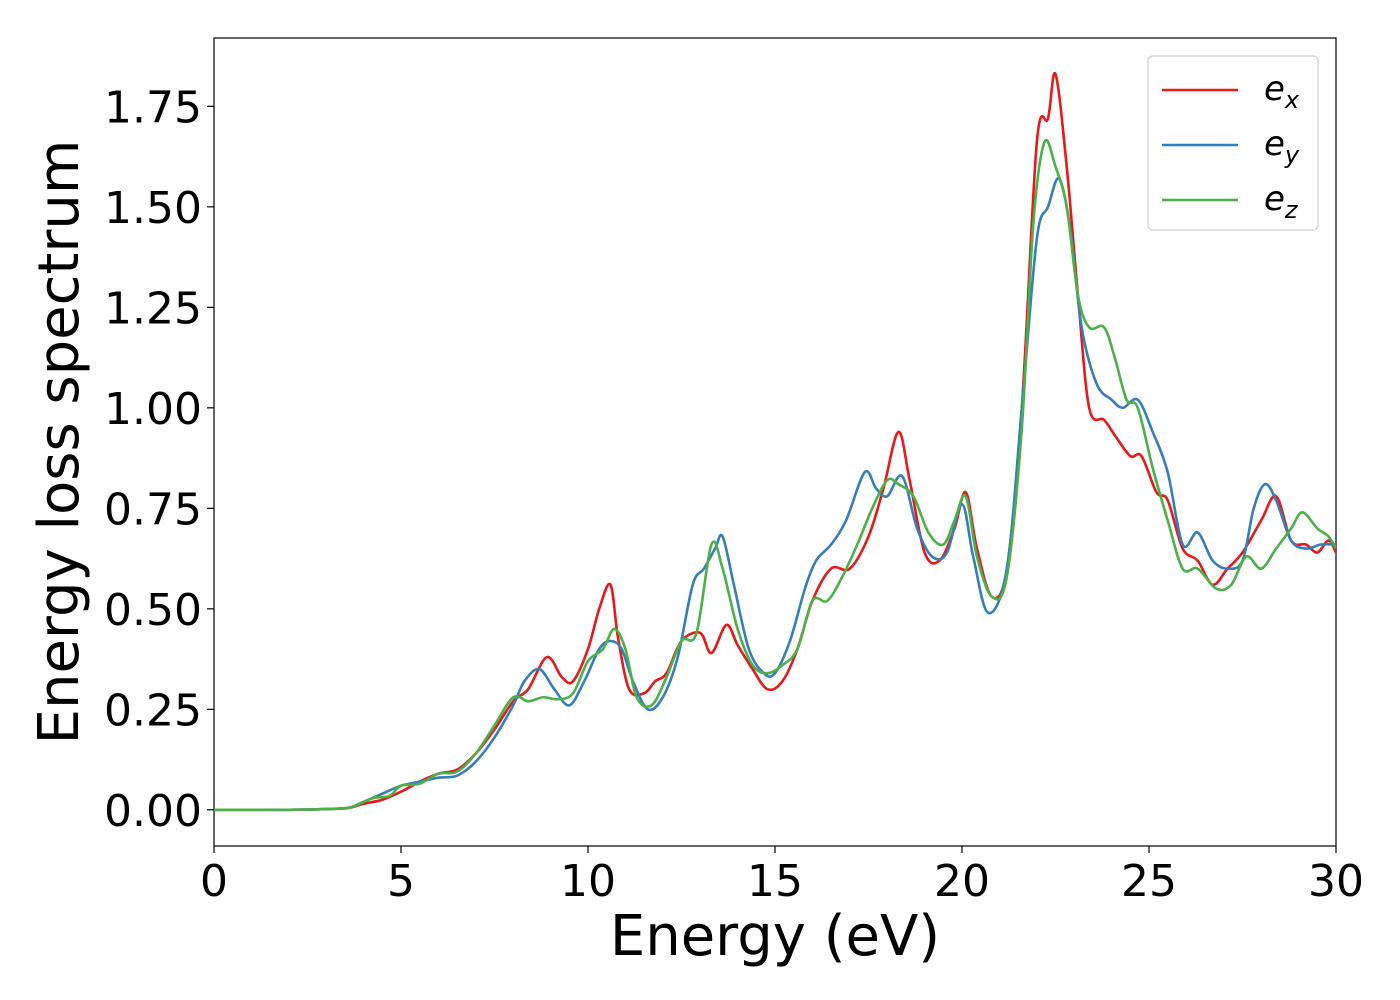 The image size is (1400, 1000). Describe the element at coordinates (588, 881) in the screenshot. I see `x-tick-label: 10` at that location.